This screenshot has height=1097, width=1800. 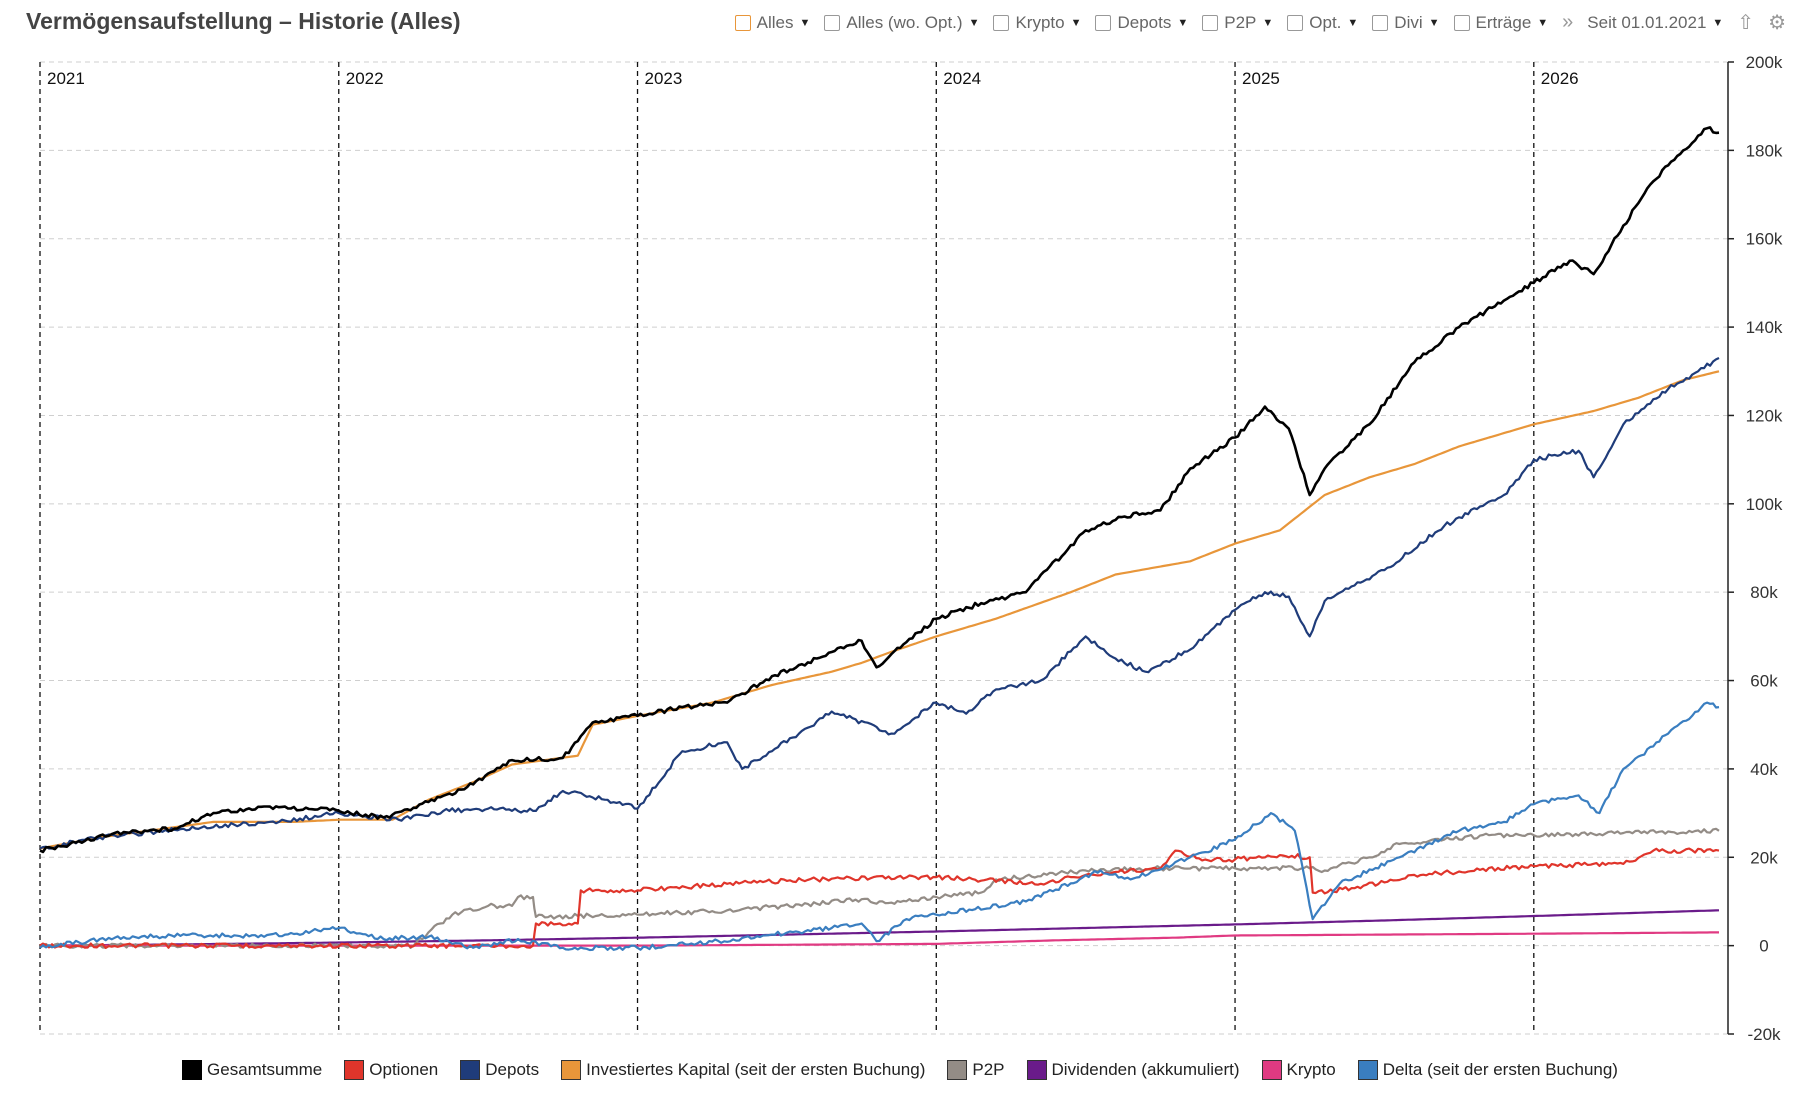 I want to click on y-tick-label: 200k, so click(x=1764, y=62).